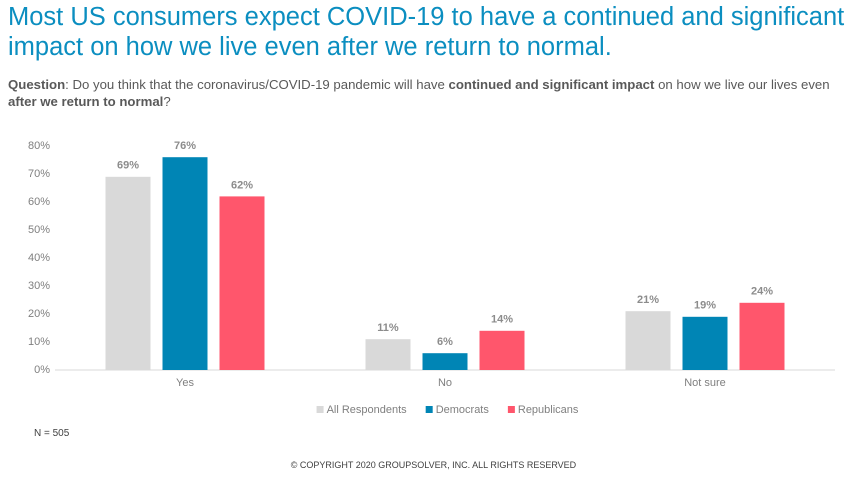 The height and width of the screenshot is (480, 867). I want to click on value-label: 6%, so click(445, 342).